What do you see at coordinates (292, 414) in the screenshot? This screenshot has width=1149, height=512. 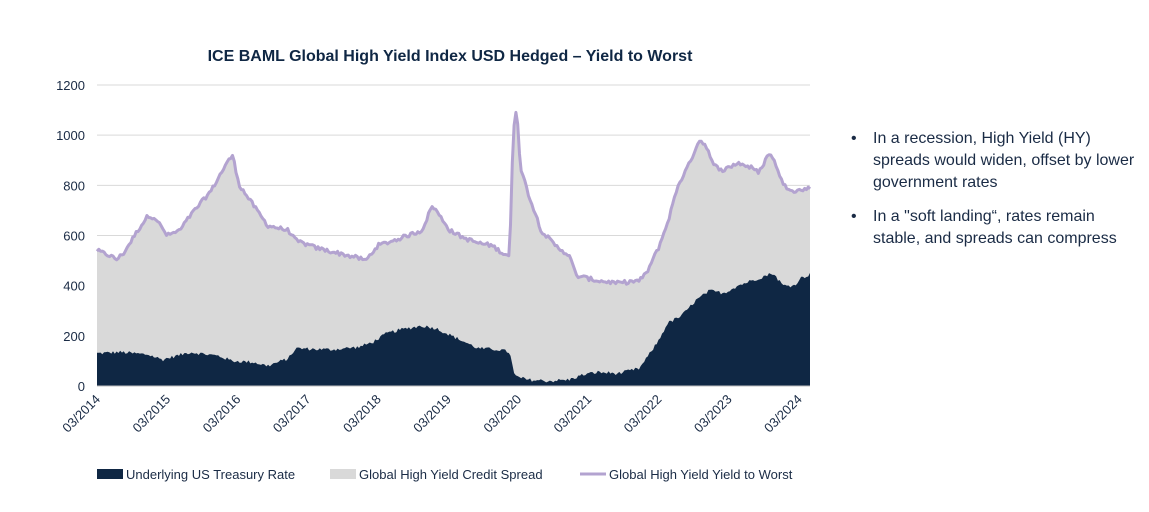 I see `x-tick-label: 03/2017` at bounding box center [292, 414].